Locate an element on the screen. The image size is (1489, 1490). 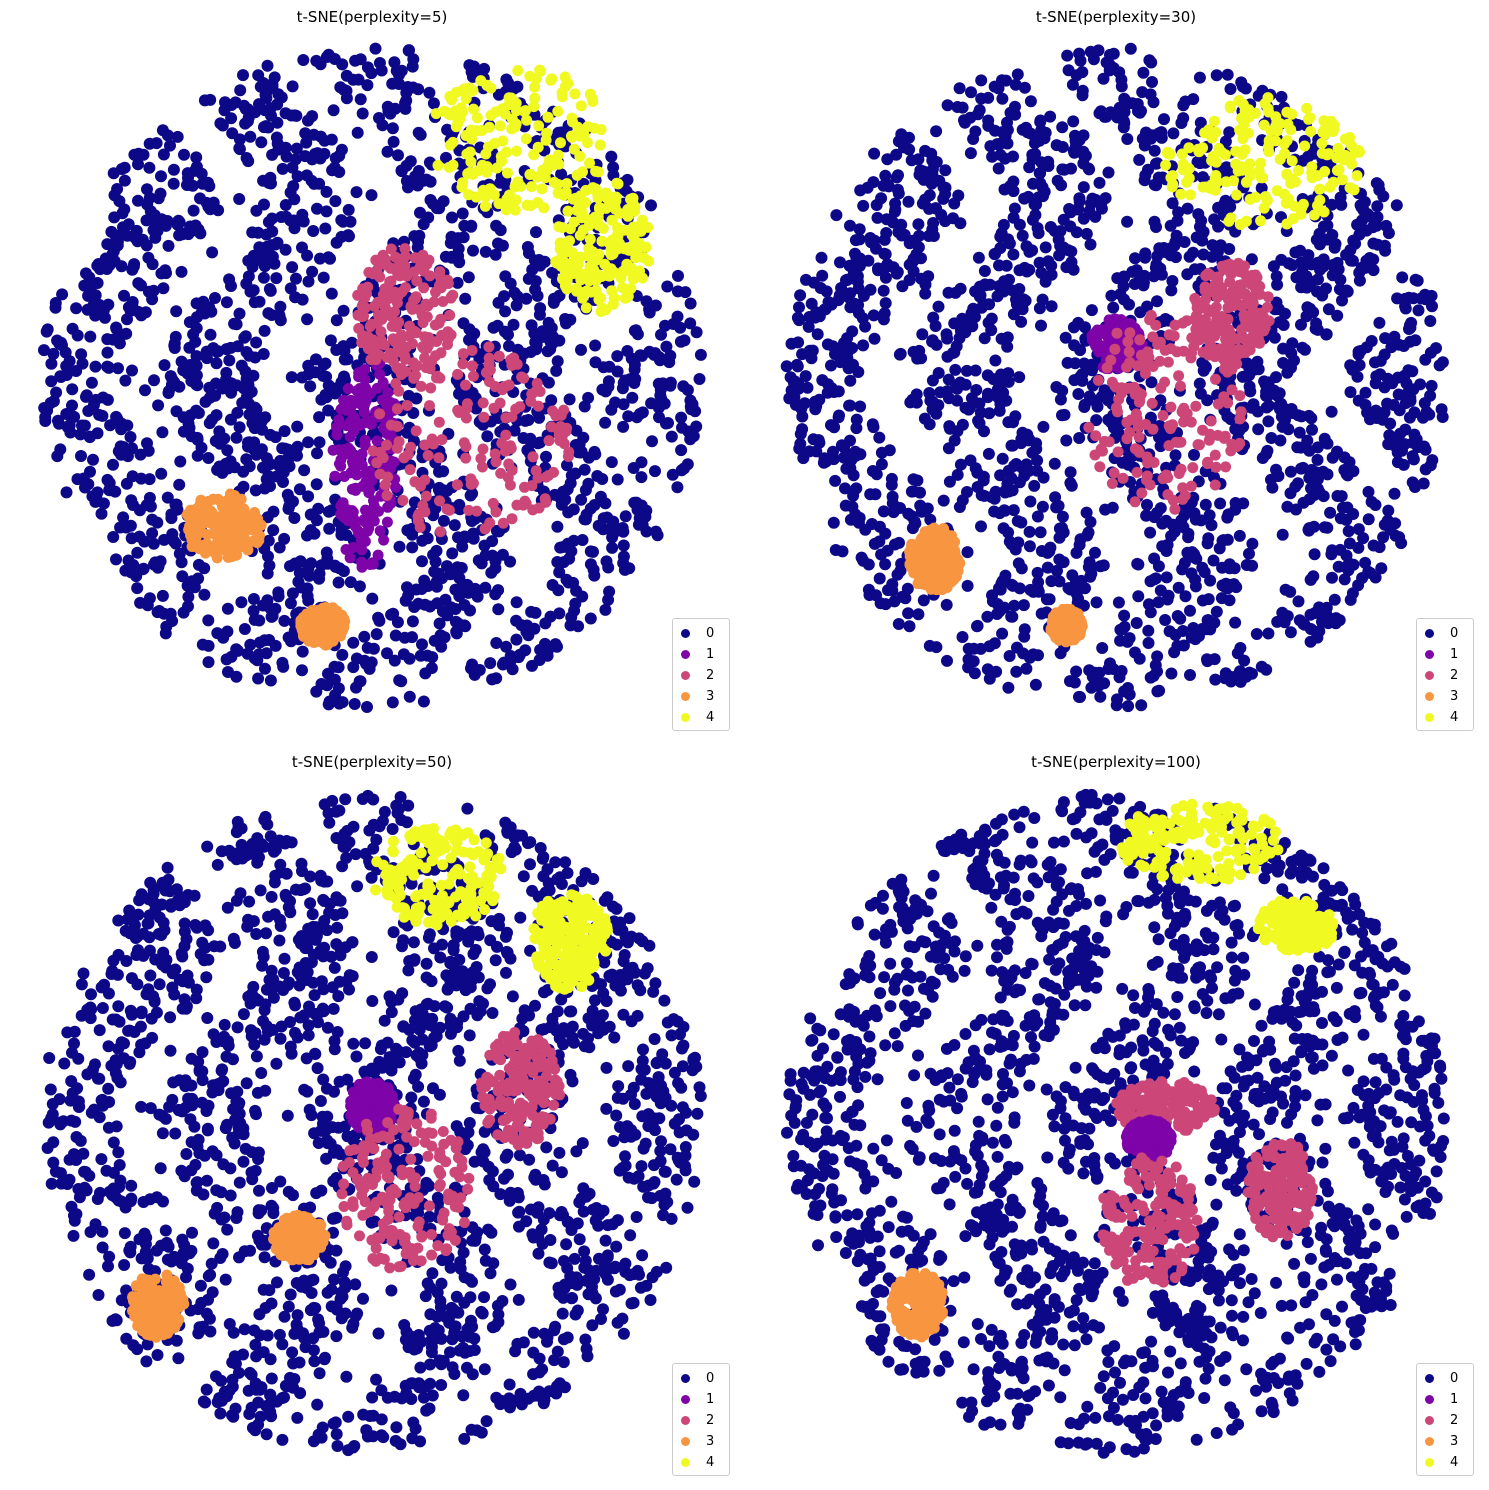
legend-label: 3 is located at coordinates (710, 696).